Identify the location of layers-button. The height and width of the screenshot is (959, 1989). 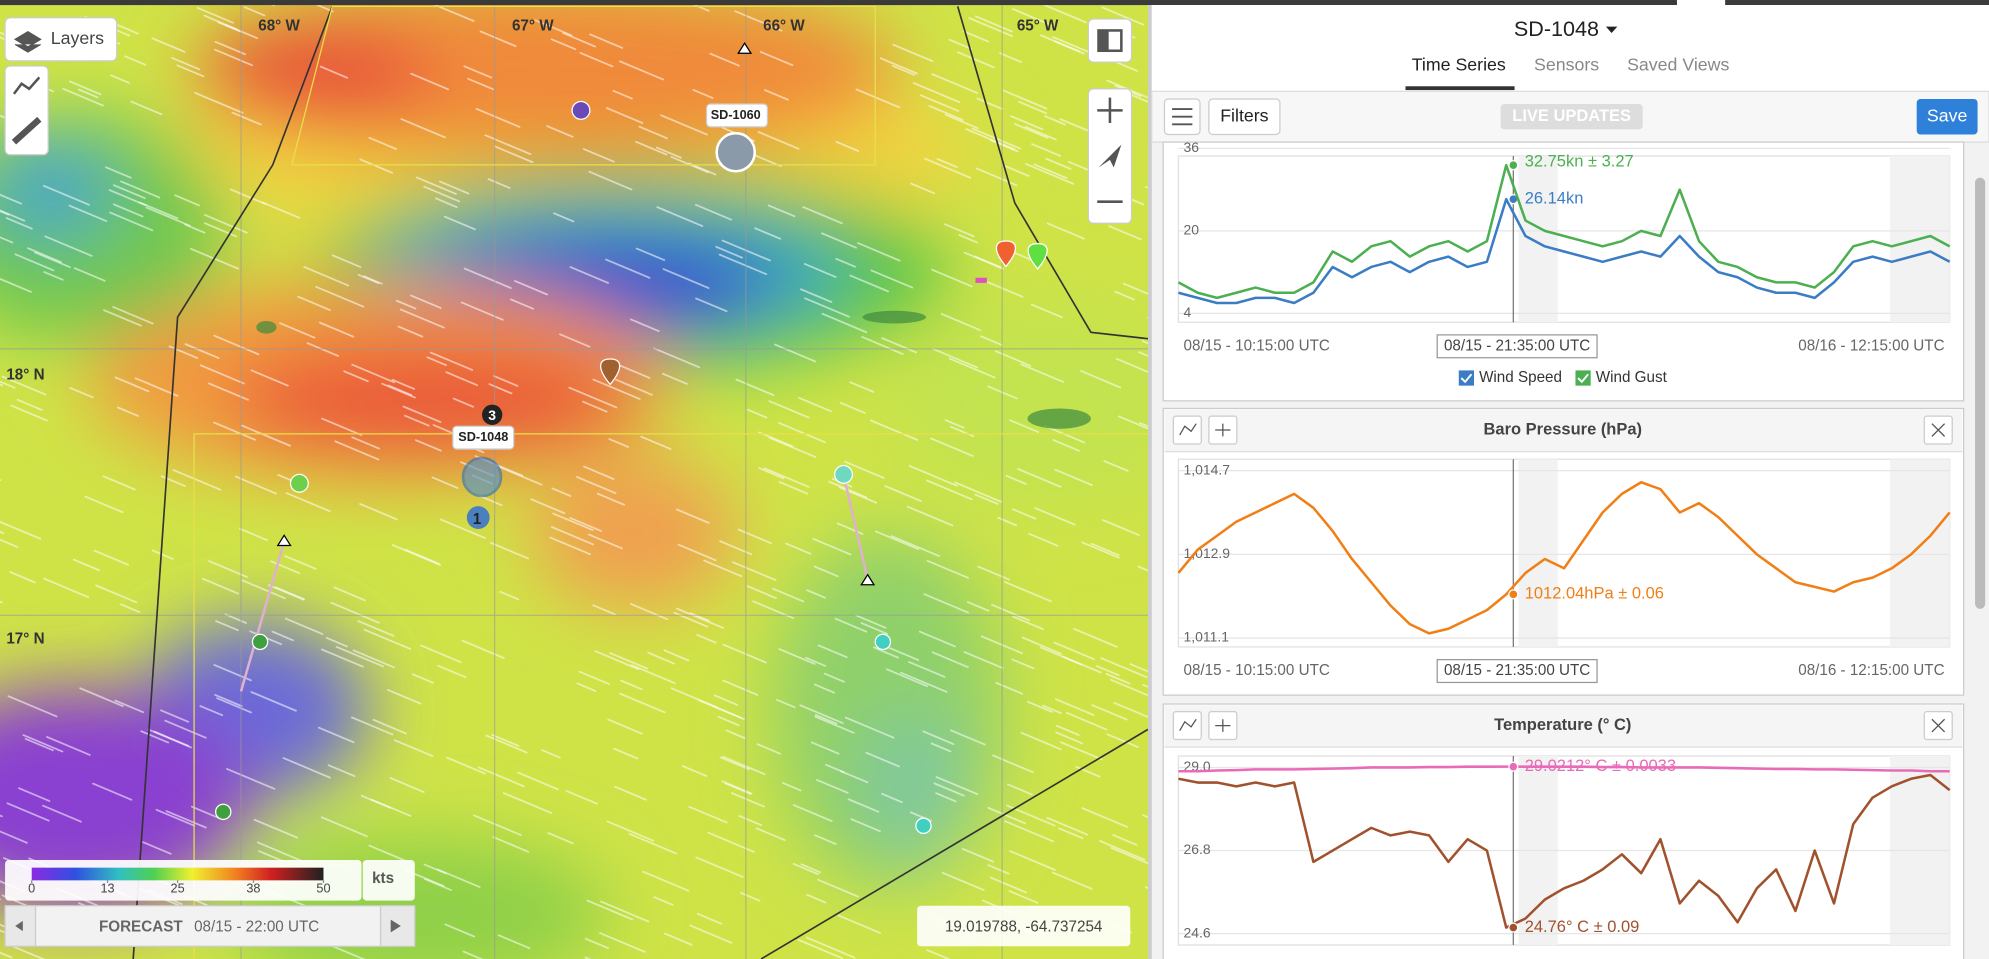
(61, 39).